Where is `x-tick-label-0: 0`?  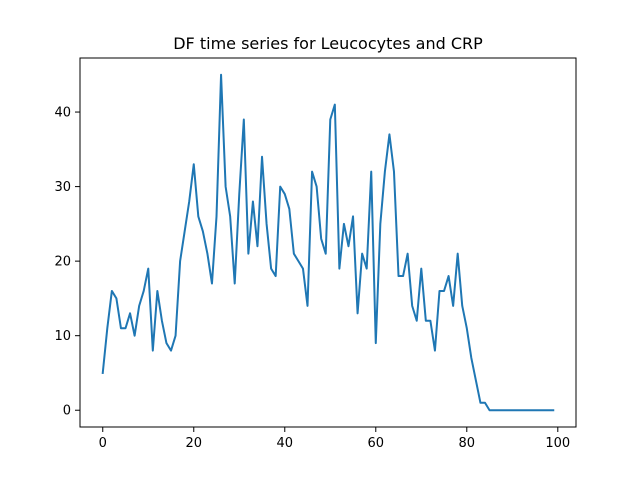
x-tick-label-0: 0 is located at coordinates (103, 443).